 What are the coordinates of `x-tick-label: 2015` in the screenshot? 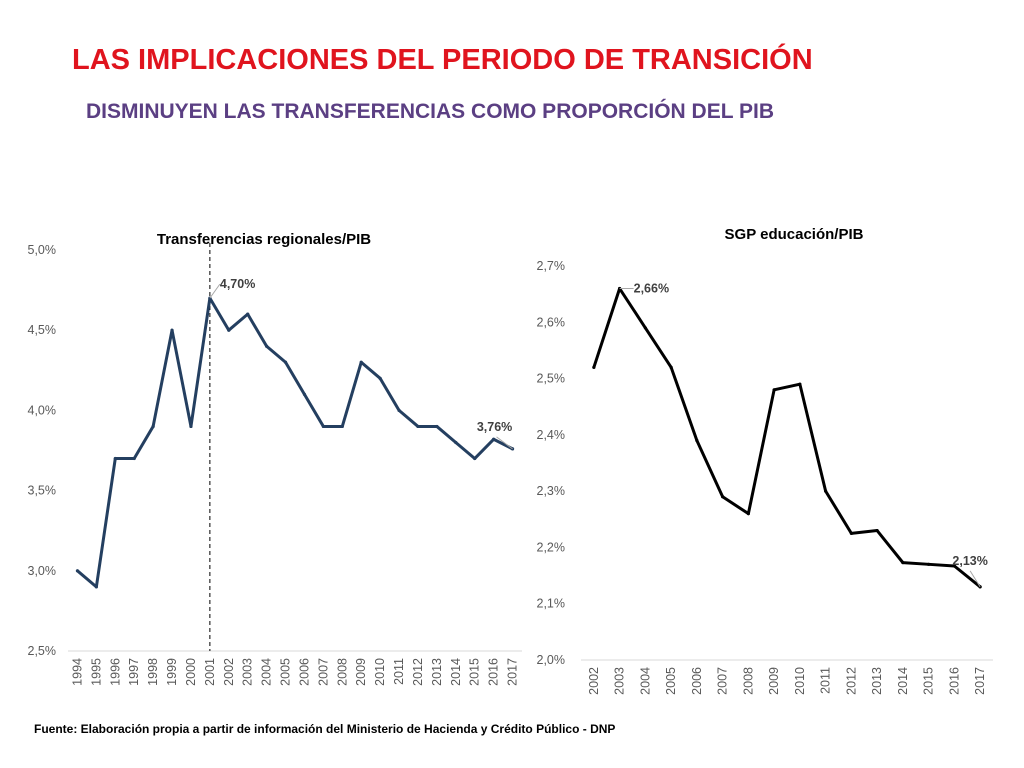 It's located at (475, 672).